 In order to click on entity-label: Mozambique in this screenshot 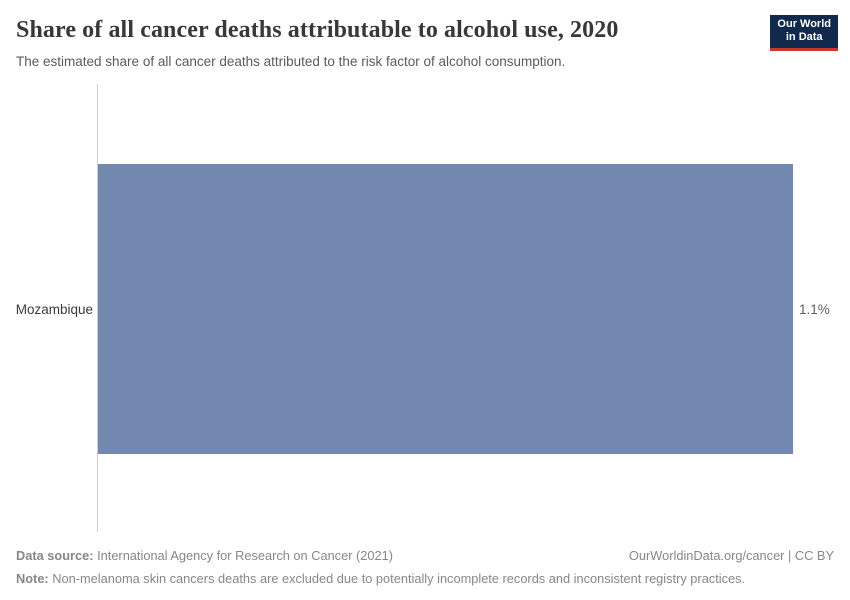, I will do `click(54, 309)`.